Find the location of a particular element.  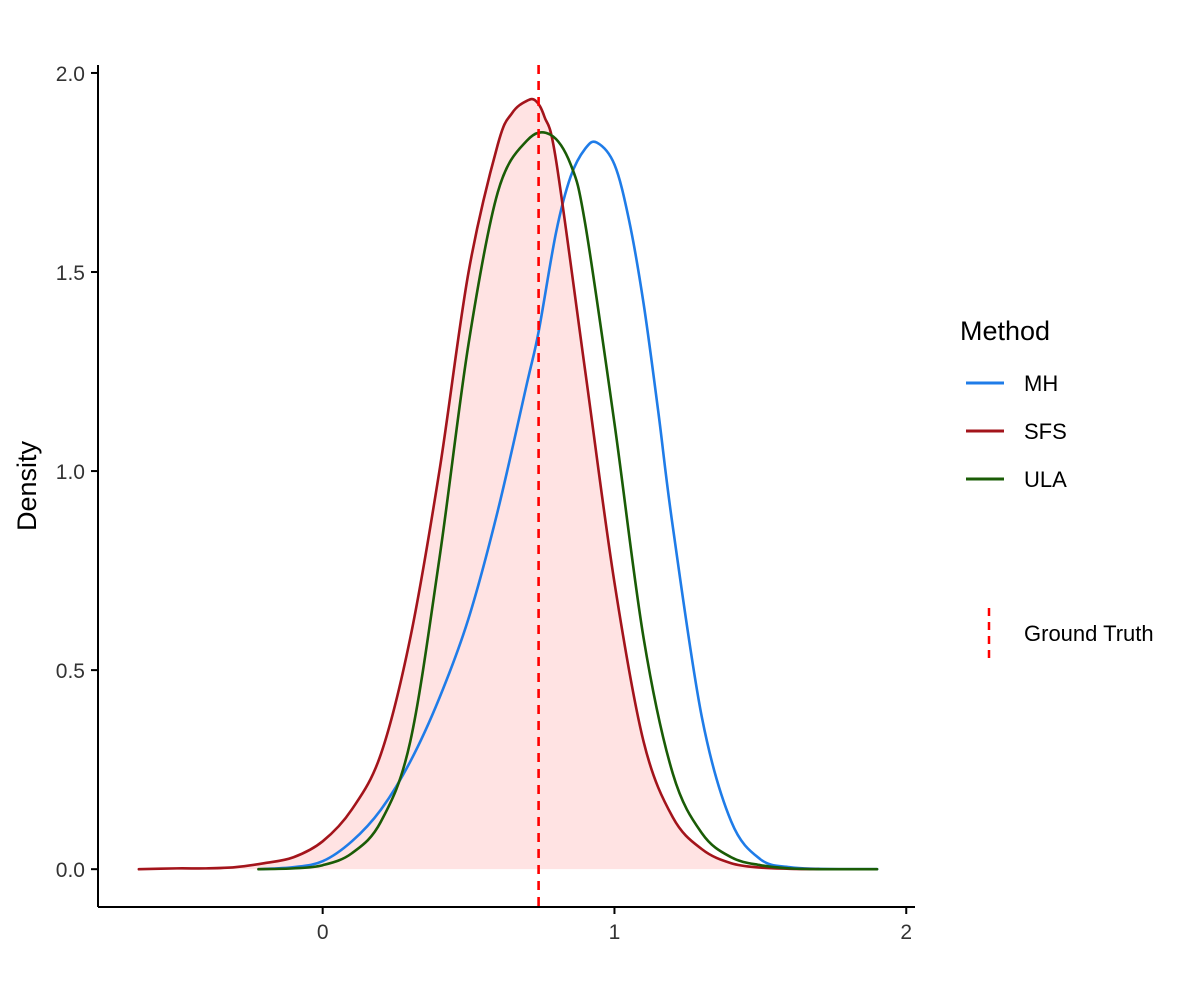

y-tick-label: 1.0 is located at coordinates (70, 472).